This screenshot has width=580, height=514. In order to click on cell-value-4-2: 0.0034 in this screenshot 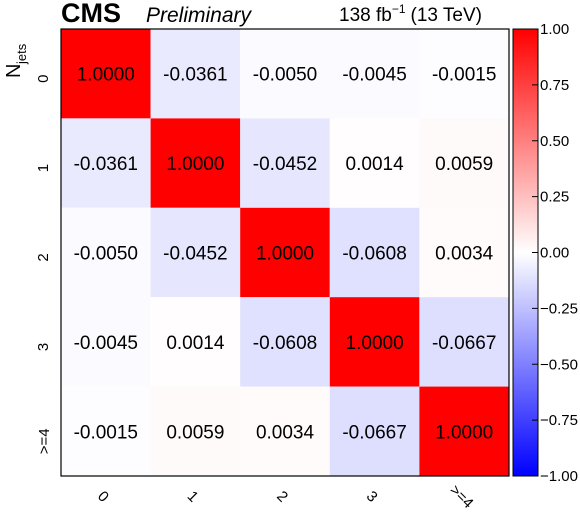, I will do `click(285, 432)`.